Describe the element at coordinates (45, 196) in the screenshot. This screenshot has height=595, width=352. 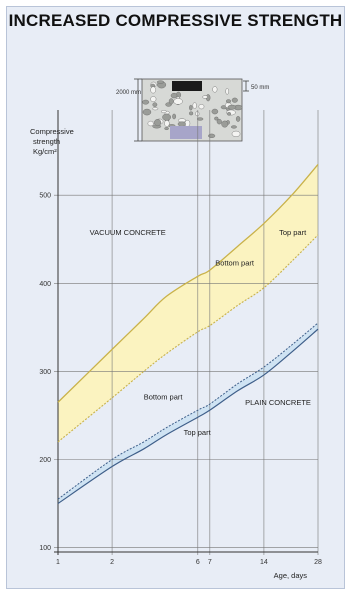
I see `y-tick-label: 500` at that location.